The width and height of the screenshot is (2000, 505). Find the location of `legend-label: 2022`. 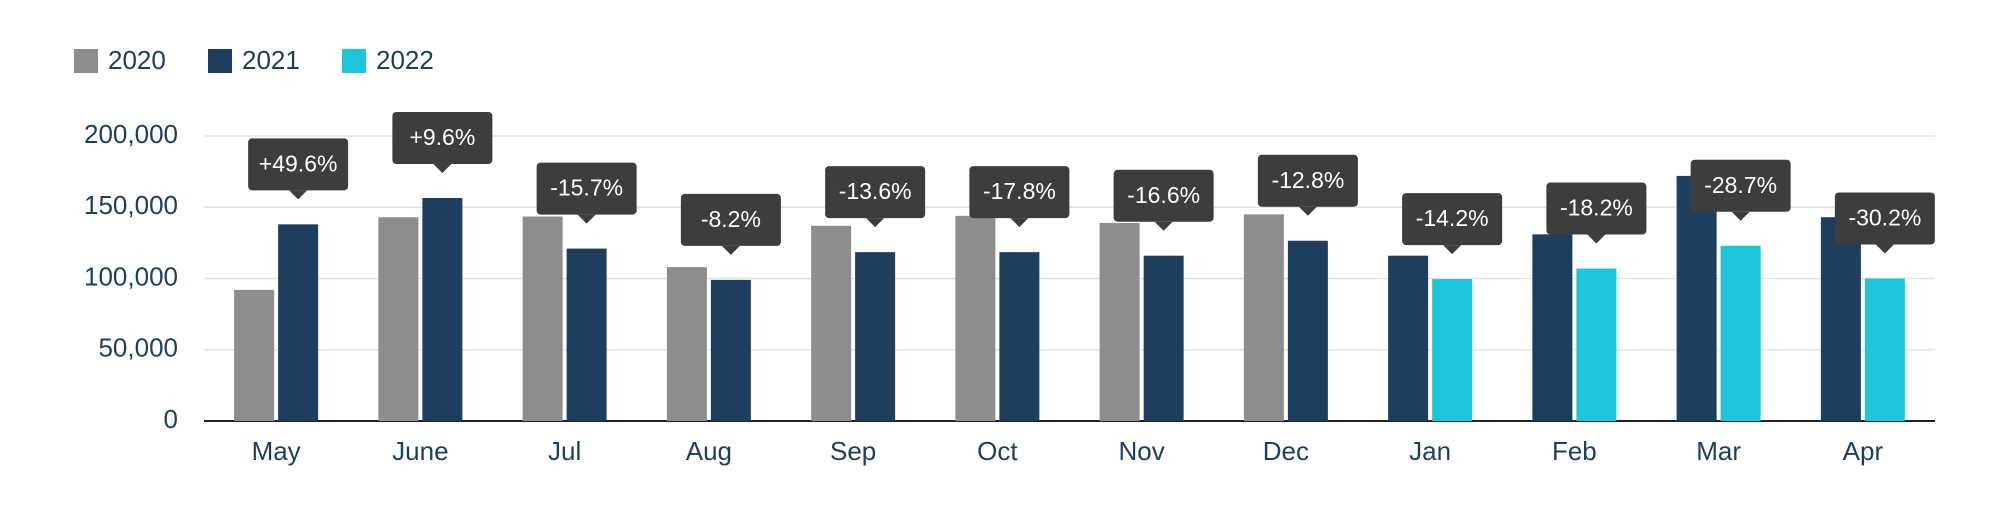

legend-label: 2022 is located at coordinates (405, 60).